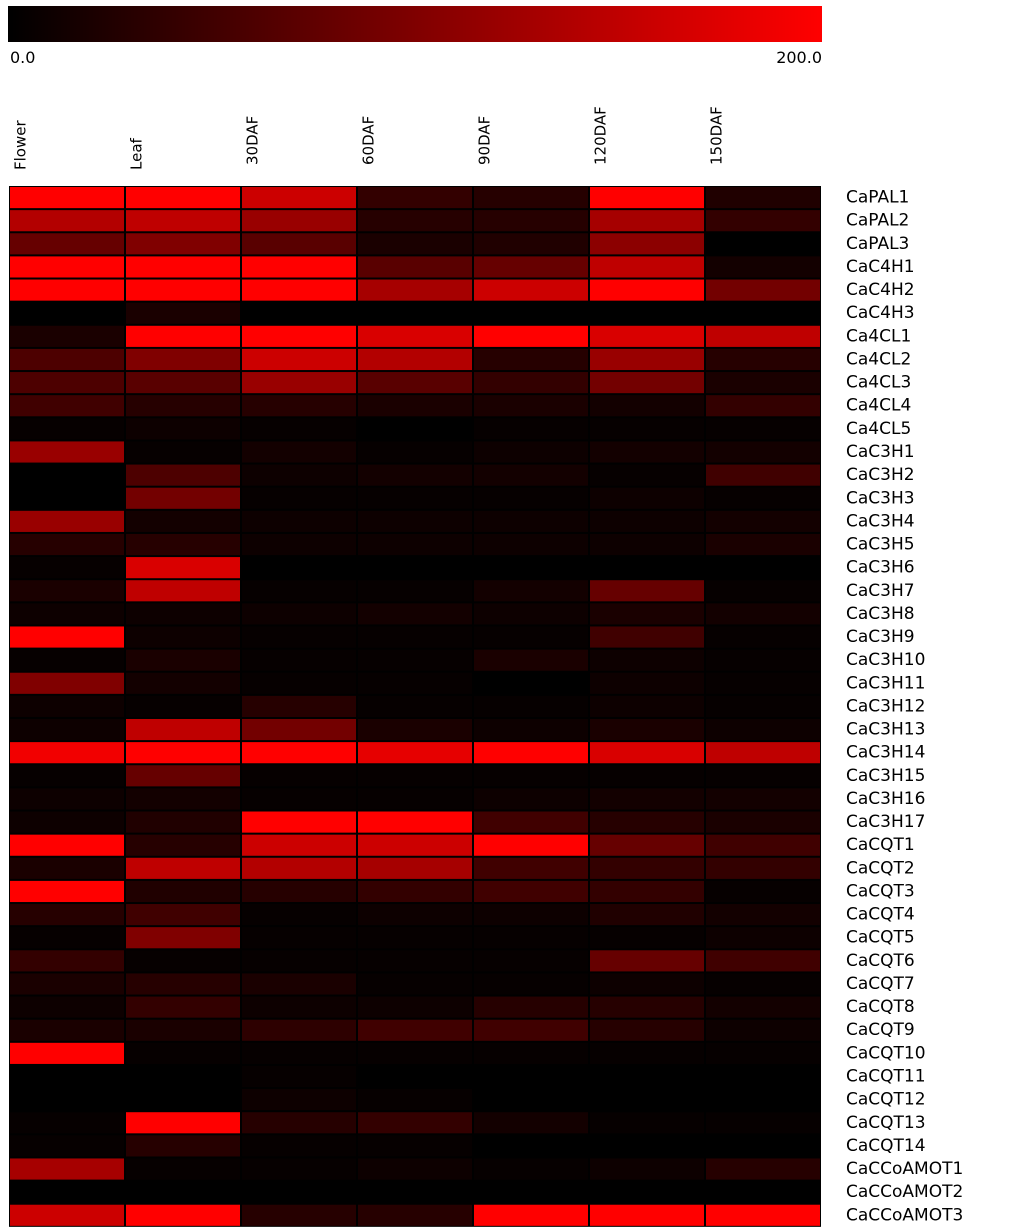  I want to click on heatmap-cell-cac4h1-30daf, so click(299, 267).